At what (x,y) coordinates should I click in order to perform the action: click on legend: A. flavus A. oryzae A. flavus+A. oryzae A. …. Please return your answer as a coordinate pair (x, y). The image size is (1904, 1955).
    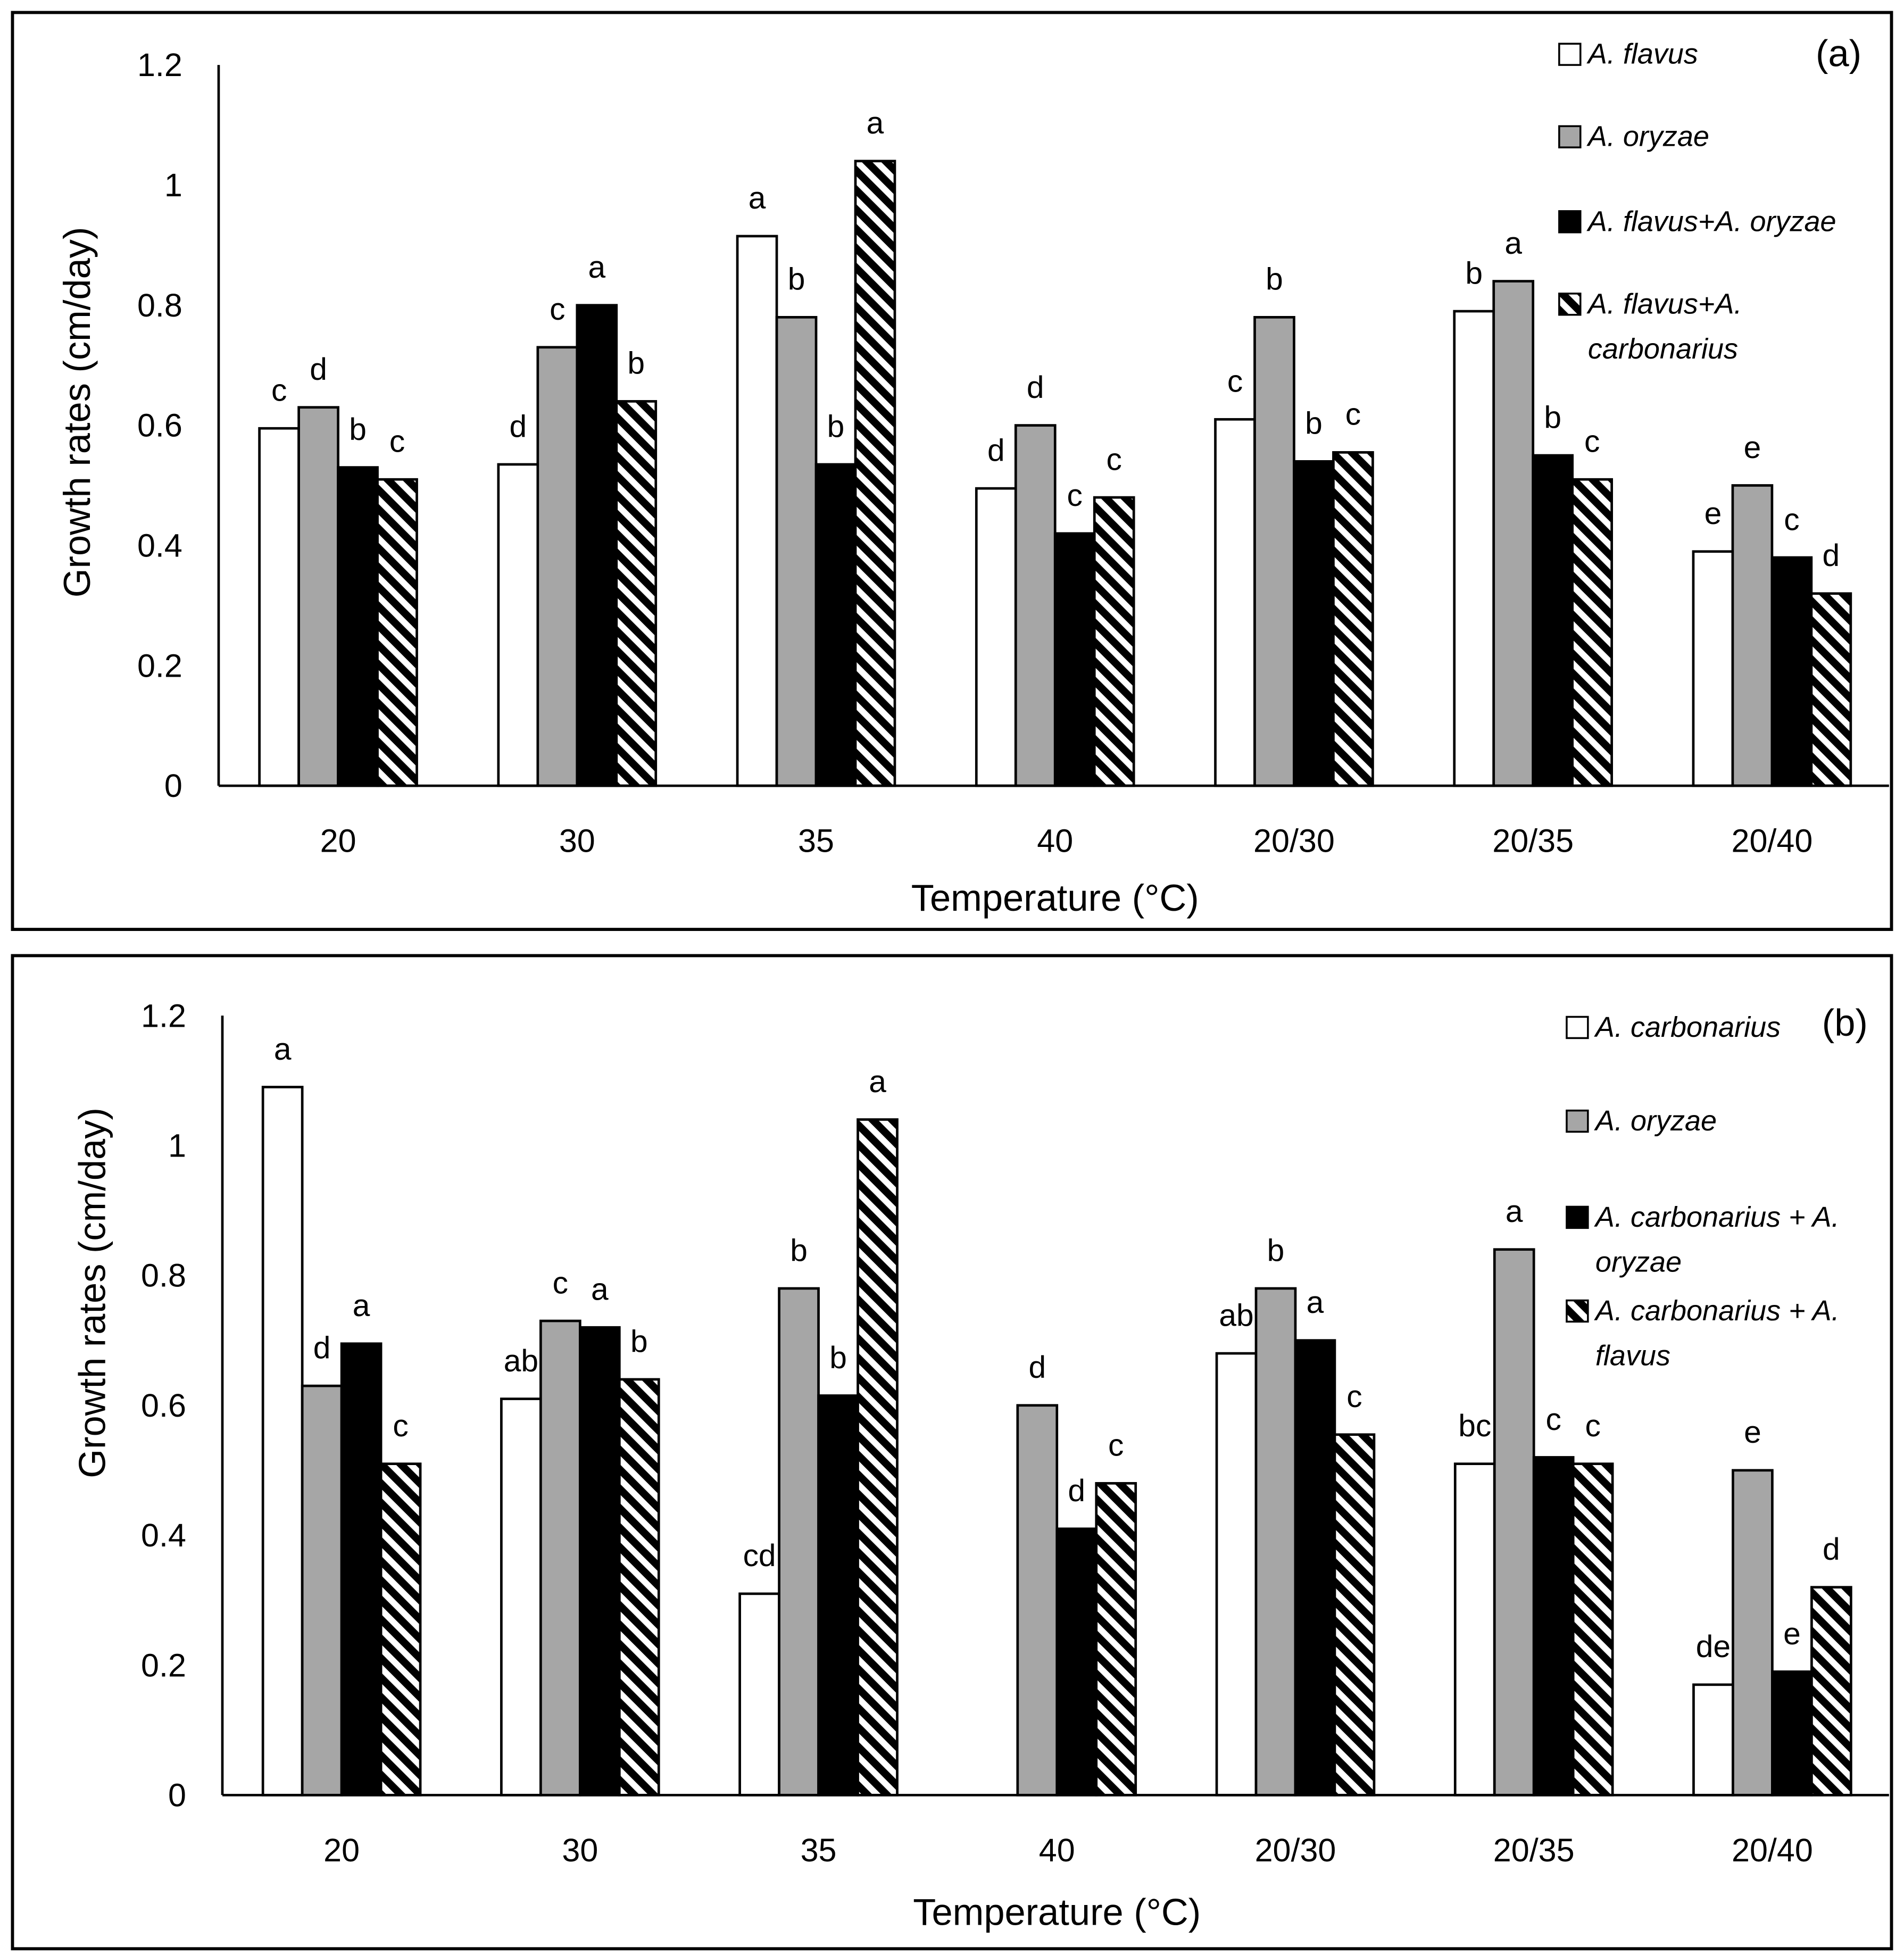
    Looking at the image, I should click on (1697, 201).